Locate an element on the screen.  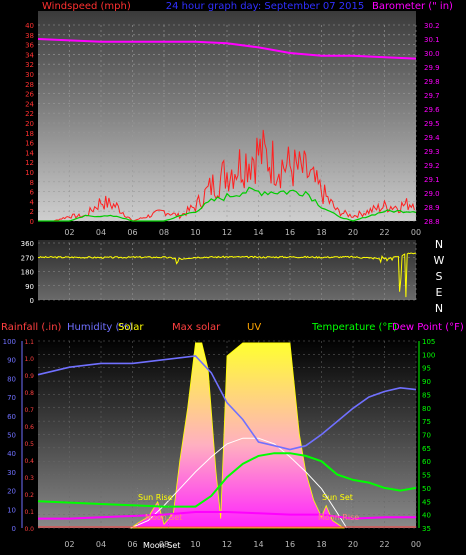
wind-tick-label: 38 is located at coordinates (29, 36).